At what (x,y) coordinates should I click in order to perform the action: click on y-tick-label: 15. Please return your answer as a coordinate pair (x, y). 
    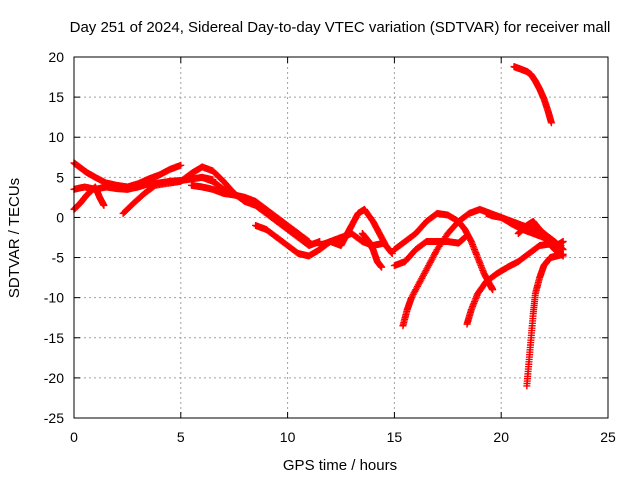
    Looking at the image, I should click on (56, 97).